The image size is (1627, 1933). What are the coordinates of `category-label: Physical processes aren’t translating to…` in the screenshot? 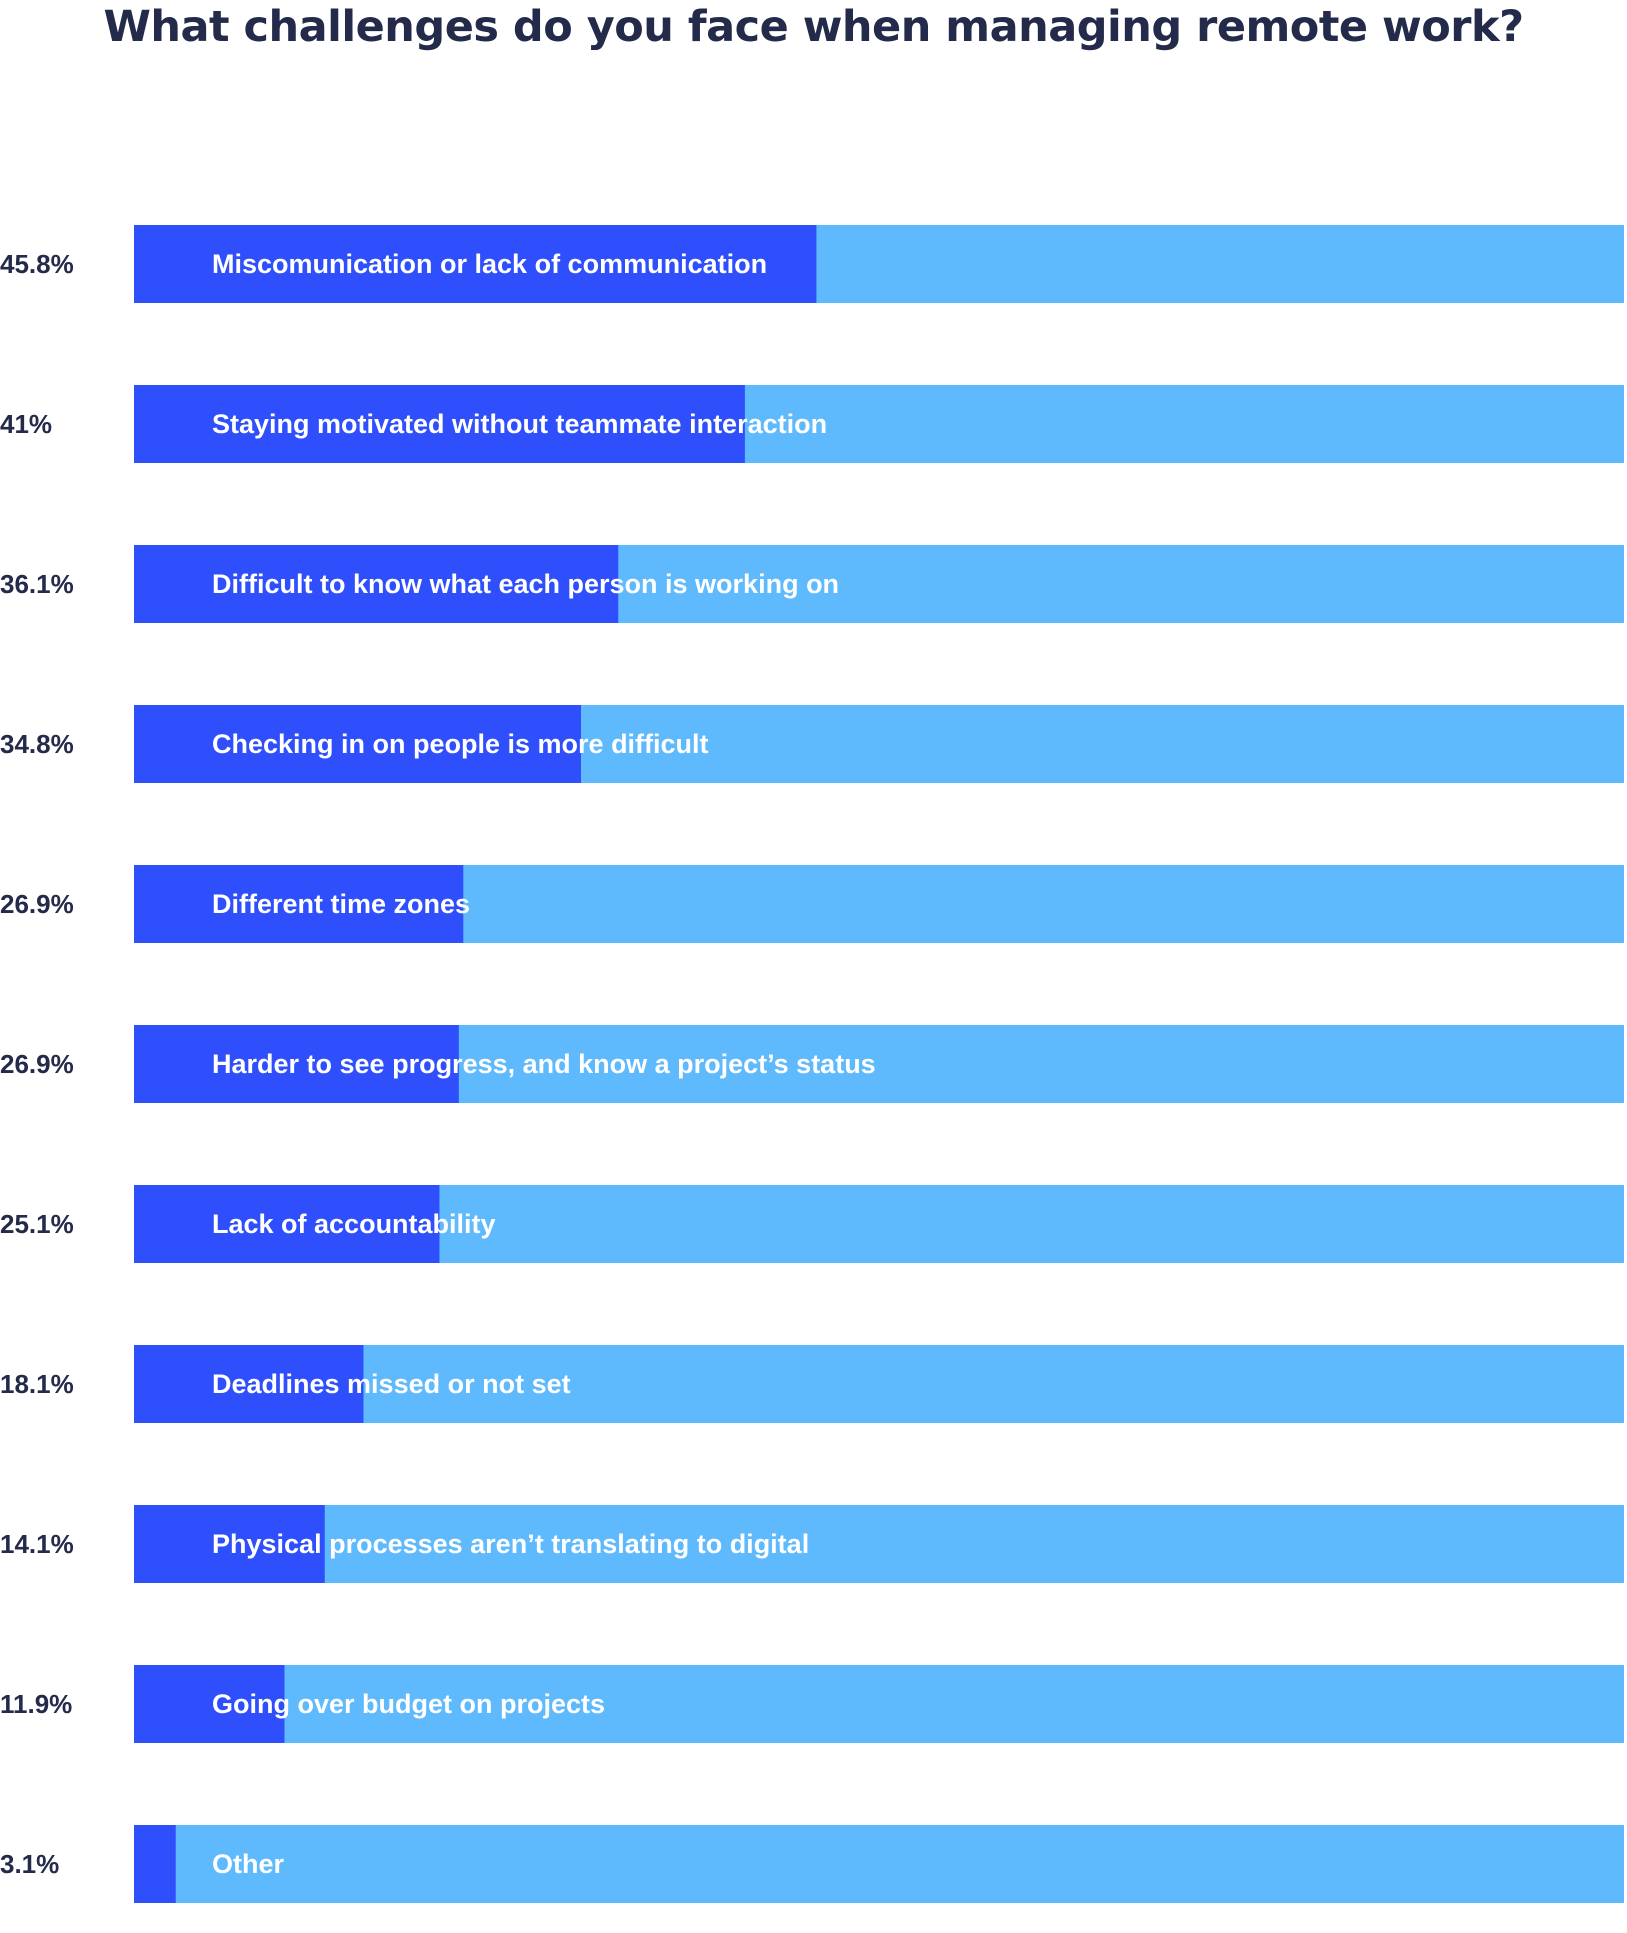 It's located at (510, 1544).